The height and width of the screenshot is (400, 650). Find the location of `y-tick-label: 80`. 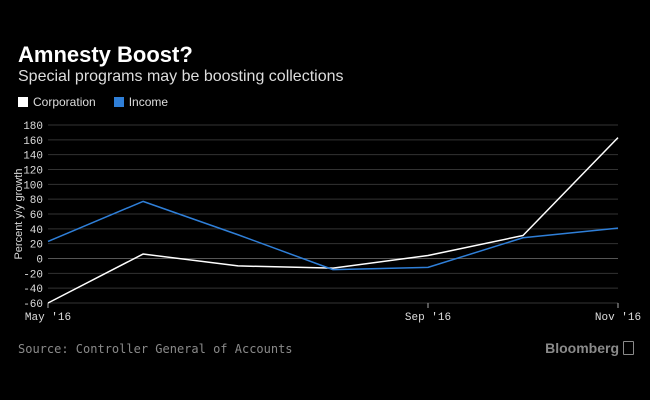

y-tick-label: 80 is located at coordinates (36, 201).